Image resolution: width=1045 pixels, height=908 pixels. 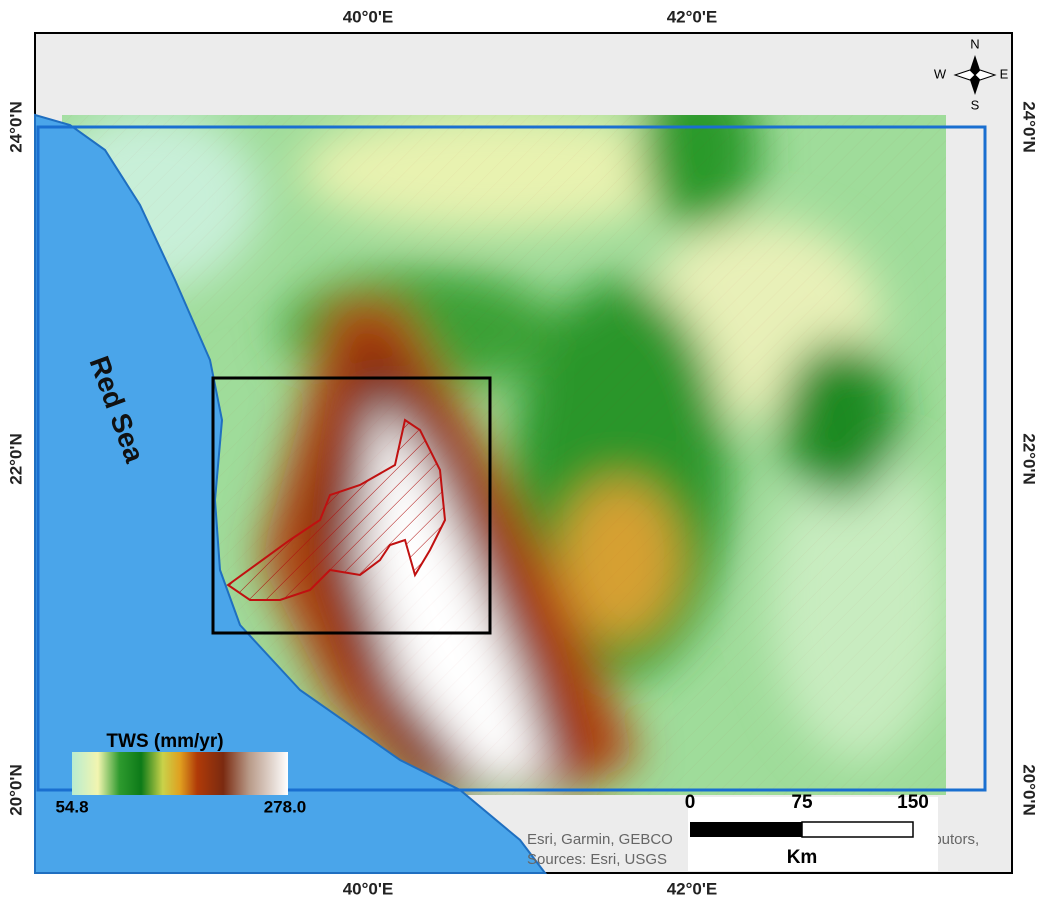 What do you see at coordinates (336, 509) in the screenshot?
I see `watershed` at bounding box center [336, 509].